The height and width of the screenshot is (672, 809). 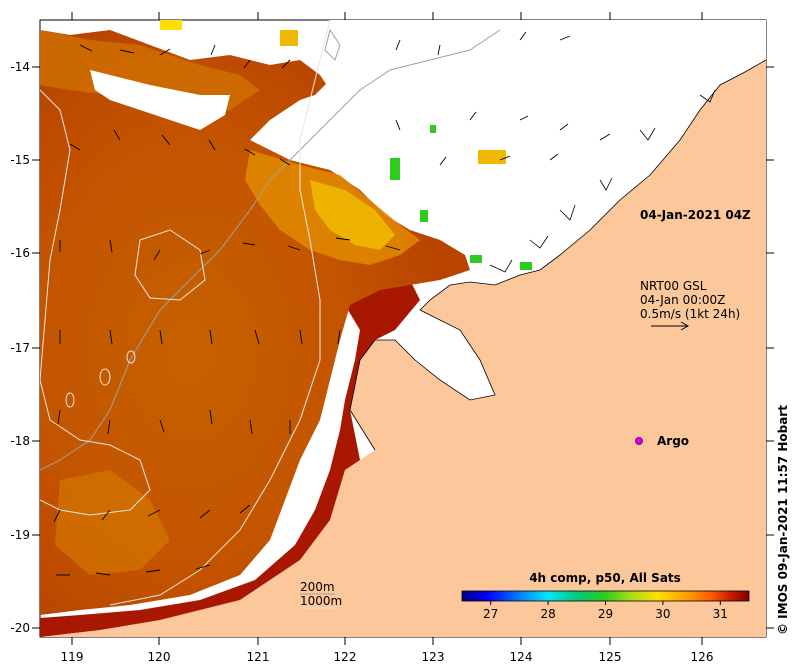 What do you see at coordinates (662, 614) in the screenshot?
I see `colorbar-tick-label: 30` at bounding box center [662, 614].